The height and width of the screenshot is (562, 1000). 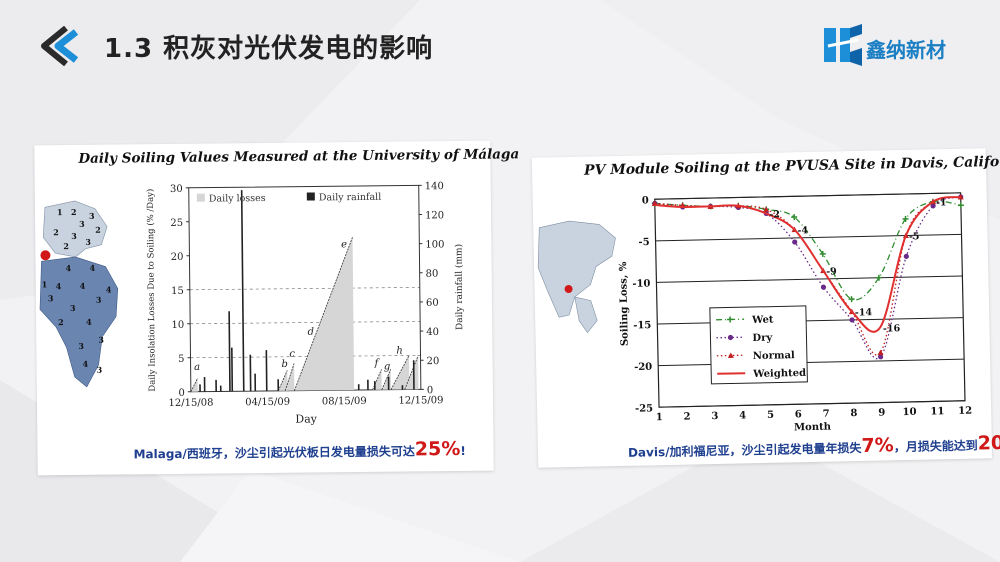 What do you see at coordinates (568, 289) in the screenshot?
I see `davis-marker-icon` at bounding box center [568, 289].